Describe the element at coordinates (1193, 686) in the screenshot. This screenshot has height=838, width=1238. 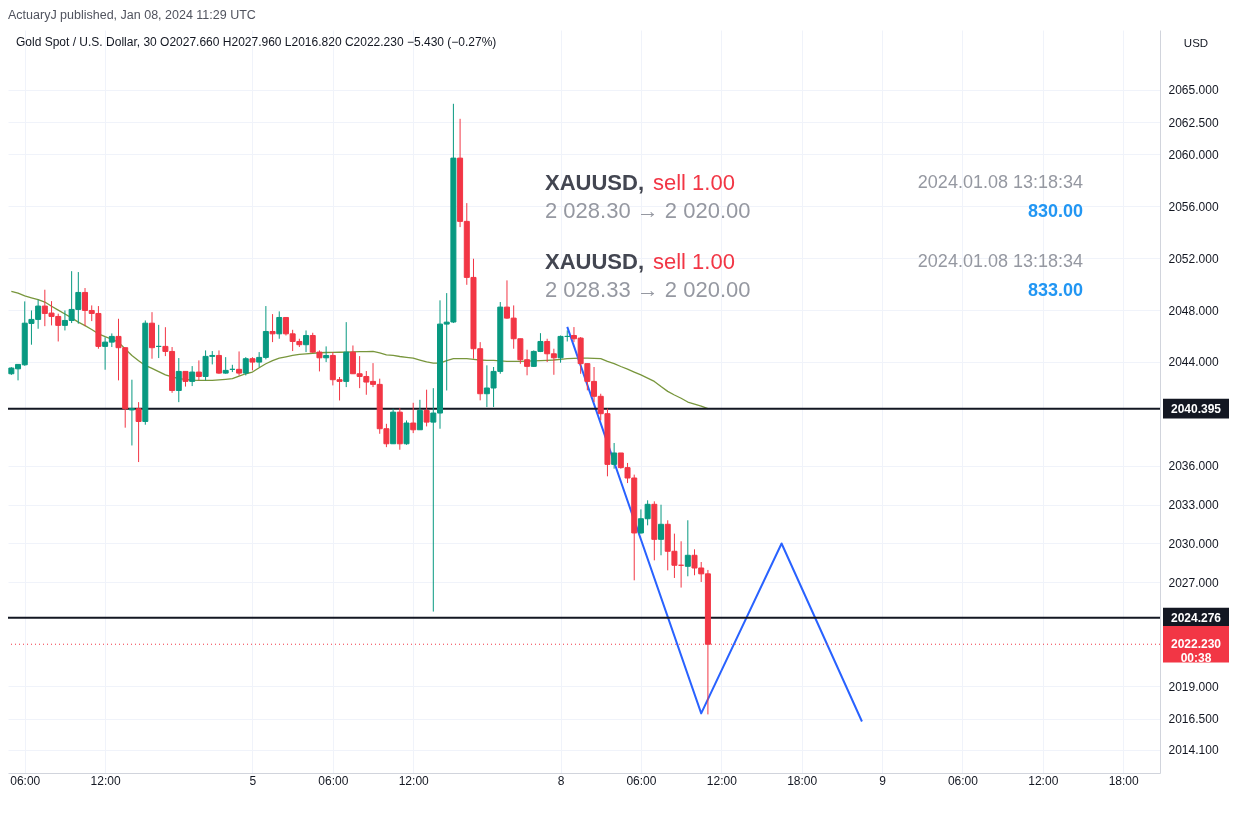
I see `y-tick-label: 2019.000` at that location.